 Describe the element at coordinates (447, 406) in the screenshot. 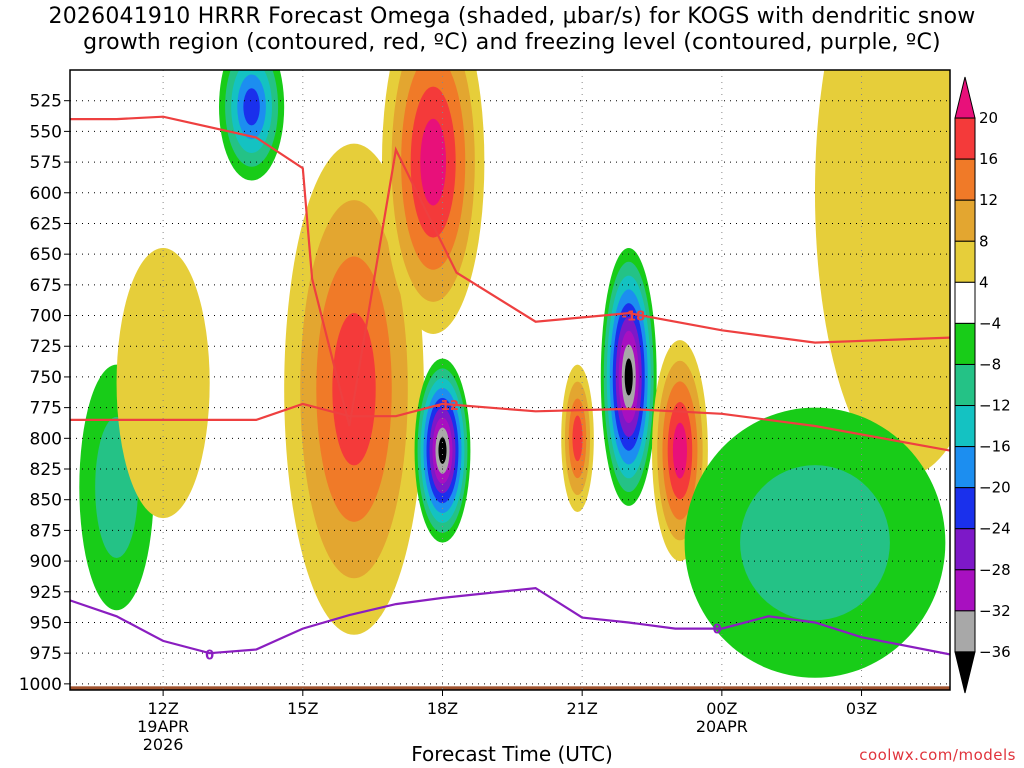

I see `dendritic-contour-label: -12` at that location.